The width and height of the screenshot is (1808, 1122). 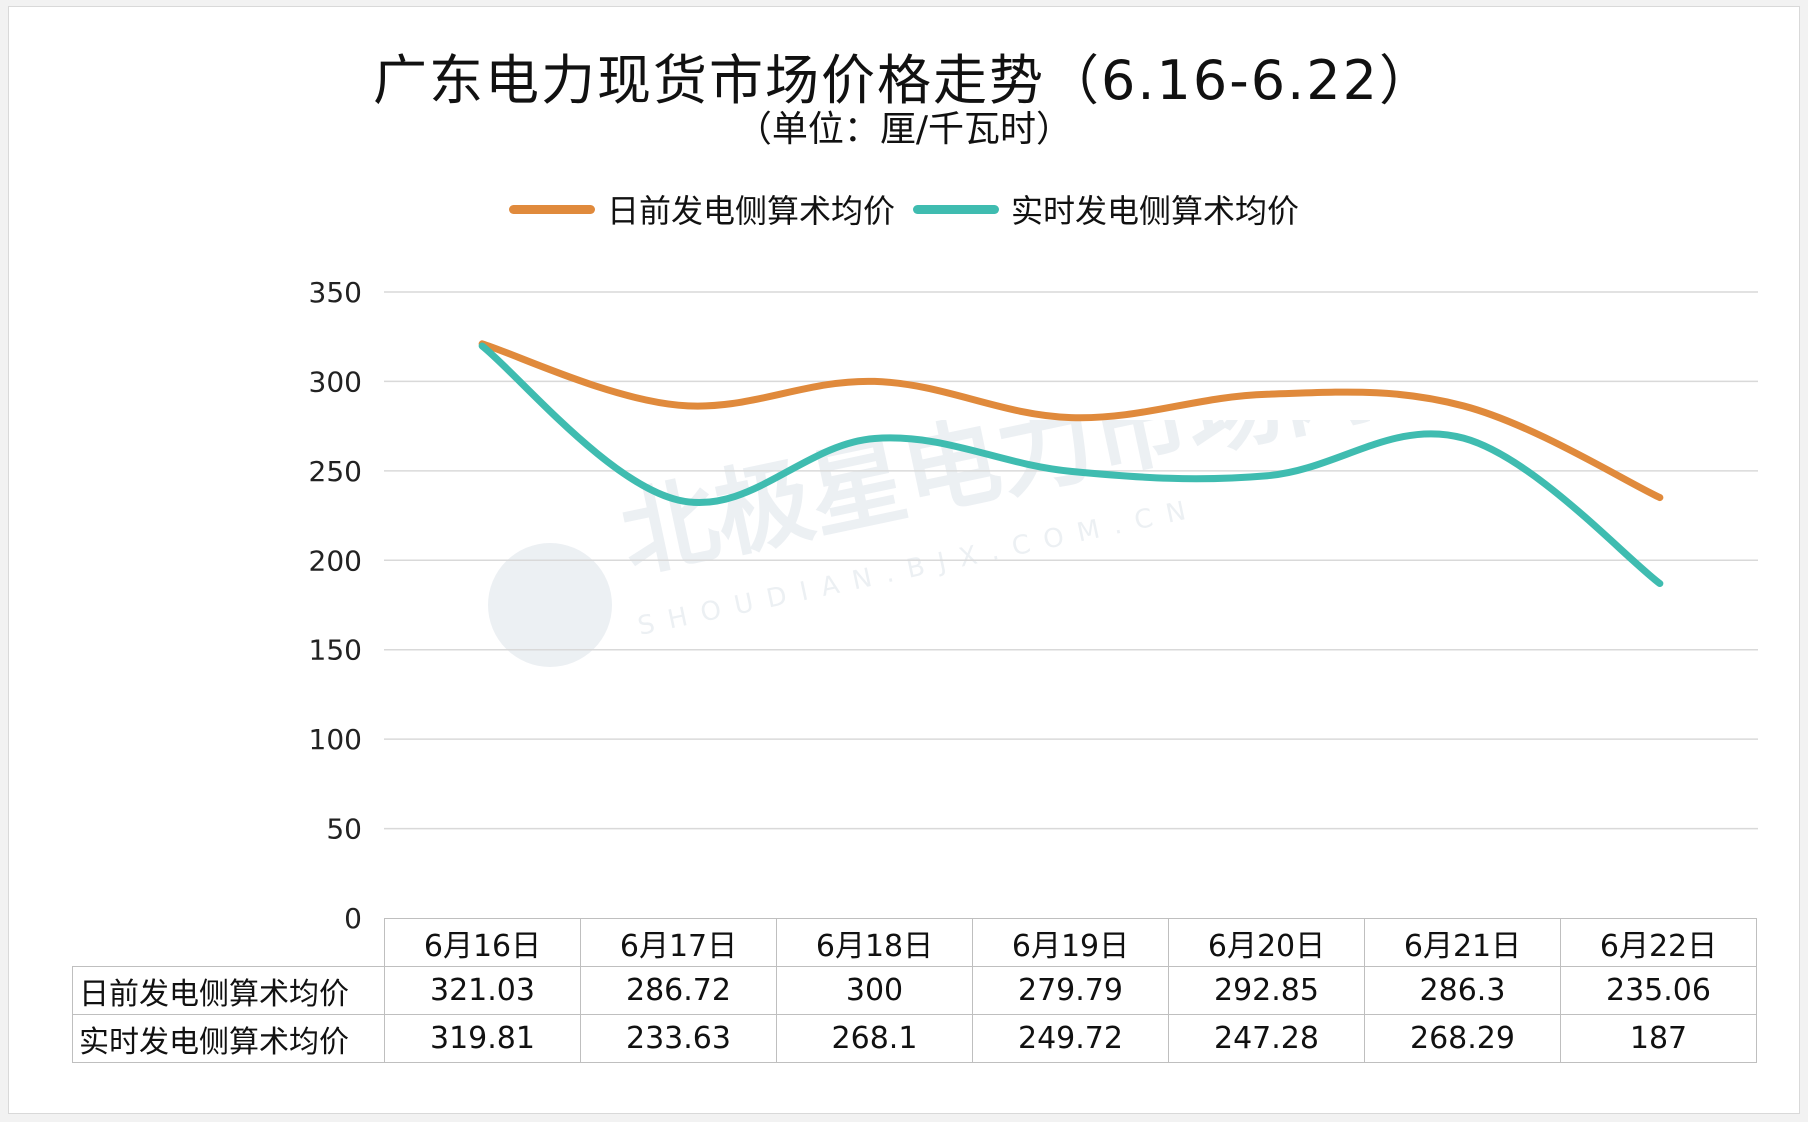 I want to click on series-line-real-time, so click(x=1071, y=465).